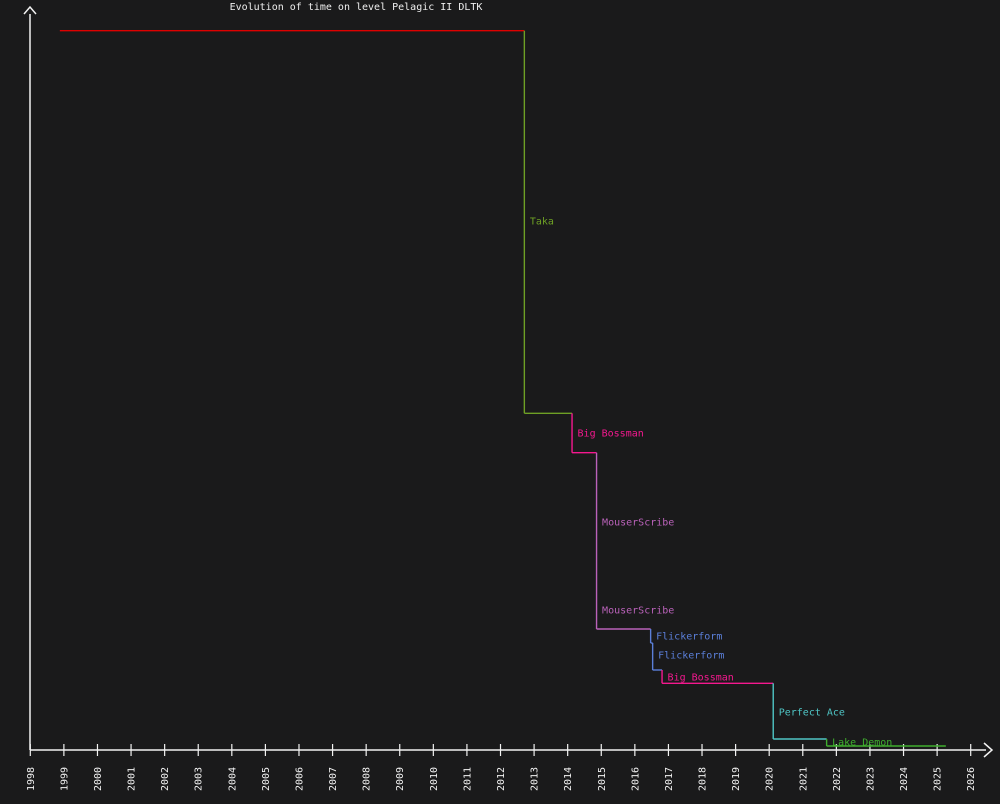  I want to click on x-tick-label-2021: 2021, so click(803, 779).